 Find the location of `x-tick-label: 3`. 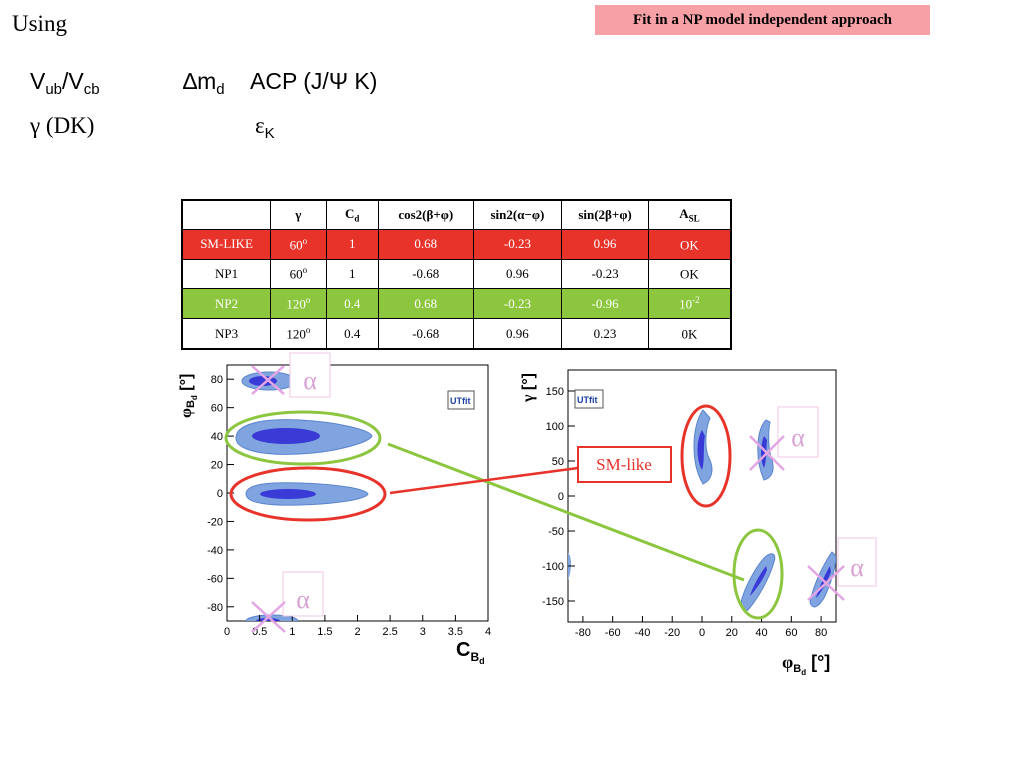

x-tick-label: 3 is located at coordinates (423, 632).